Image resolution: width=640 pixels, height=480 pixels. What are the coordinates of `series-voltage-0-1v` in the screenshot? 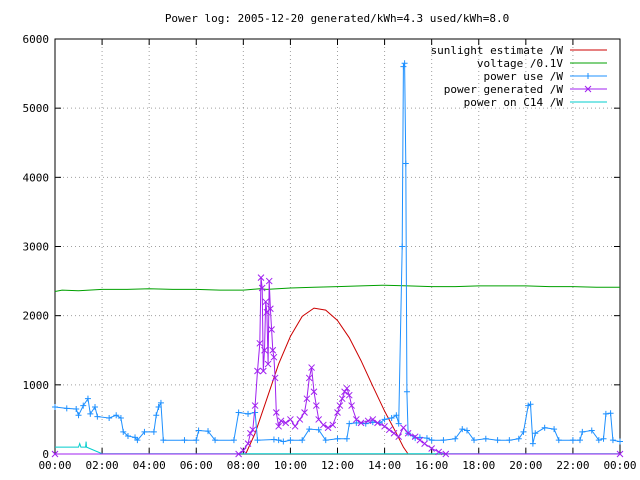 It's located at (337, 288).